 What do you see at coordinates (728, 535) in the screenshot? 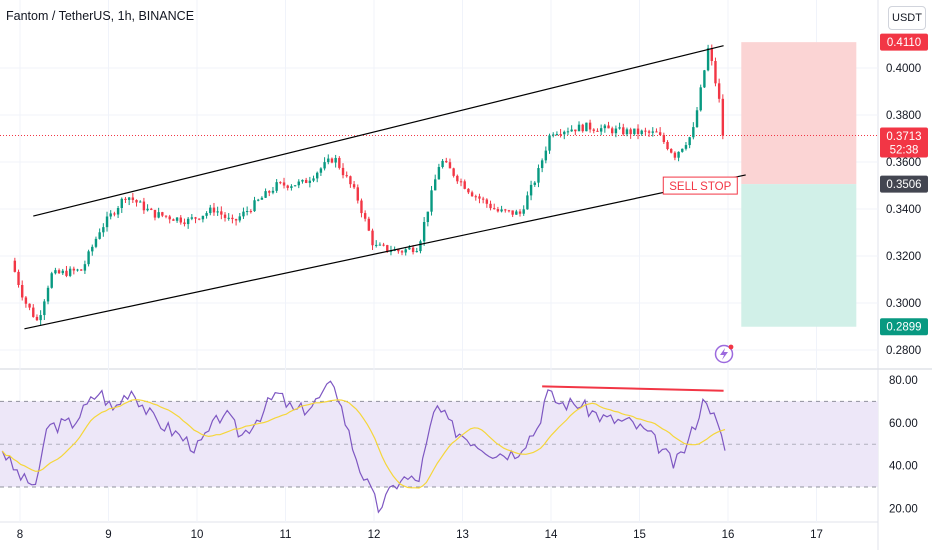
I see `time-tick-label: 16` at bounding box center [728, 535].